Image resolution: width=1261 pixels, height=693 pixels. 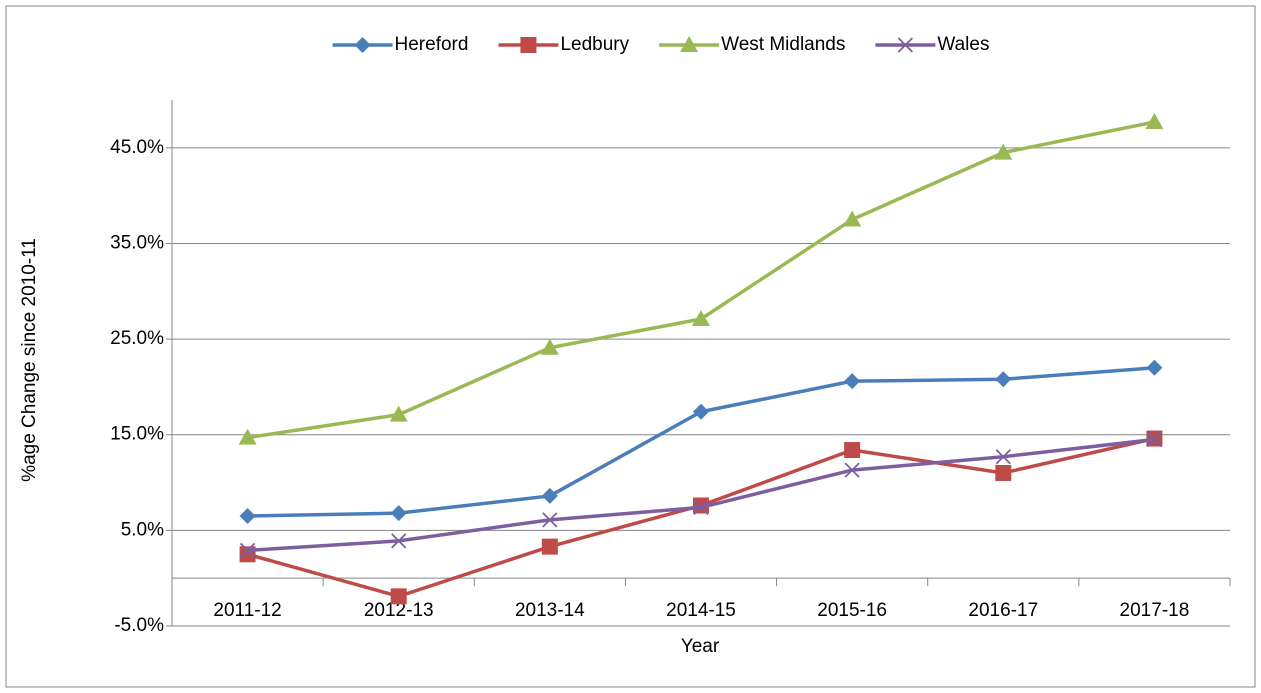 What do you see at coordinates (700, 646) in the screenshot?
I see `x-axis-title: Year` at bounding box center [700, 646].